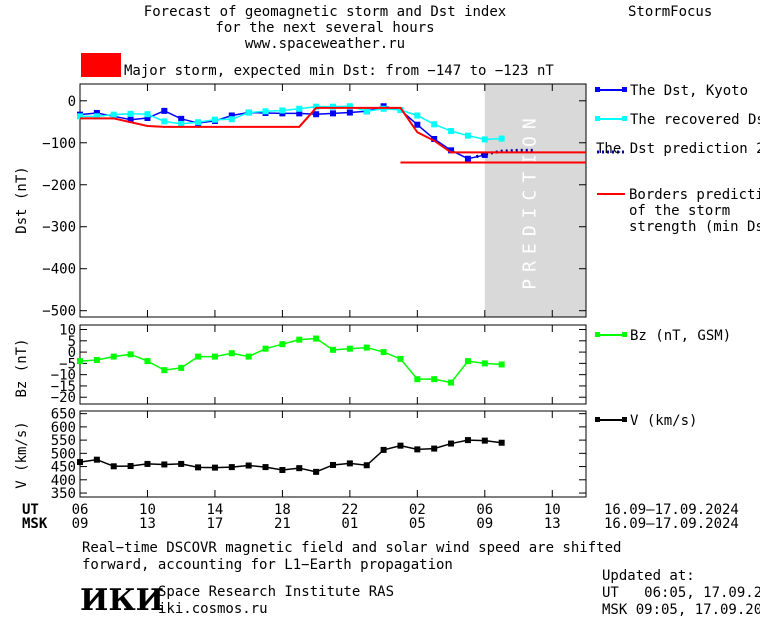 This screenshot has height=620, width=760. I want to click on y-tick-label: −400, so click(59, 270).